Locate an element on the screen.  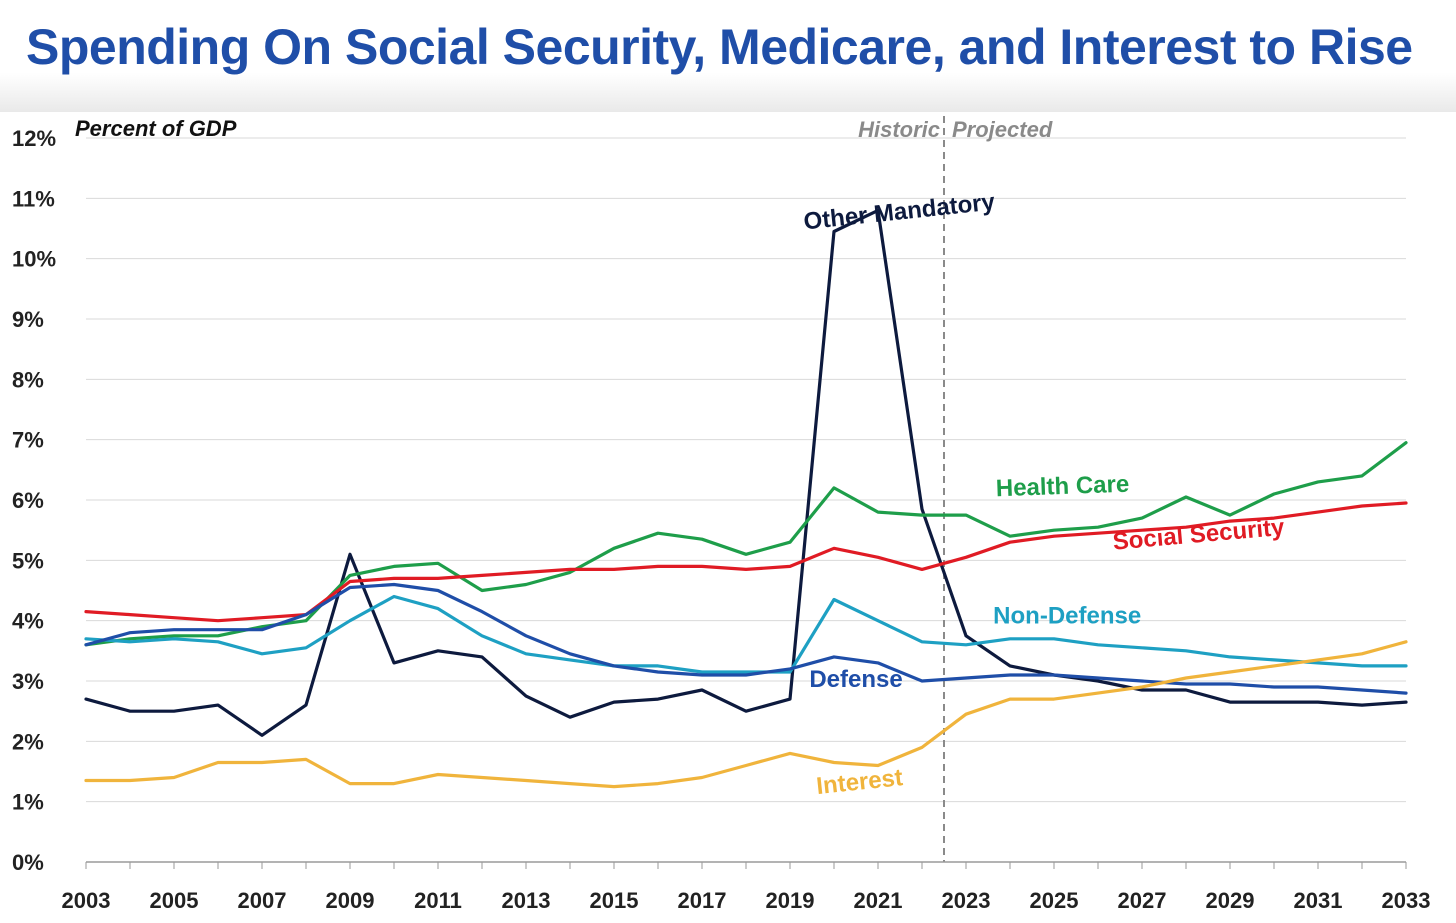
x-tick-label: 2007 is located at coordinates (262, 900).